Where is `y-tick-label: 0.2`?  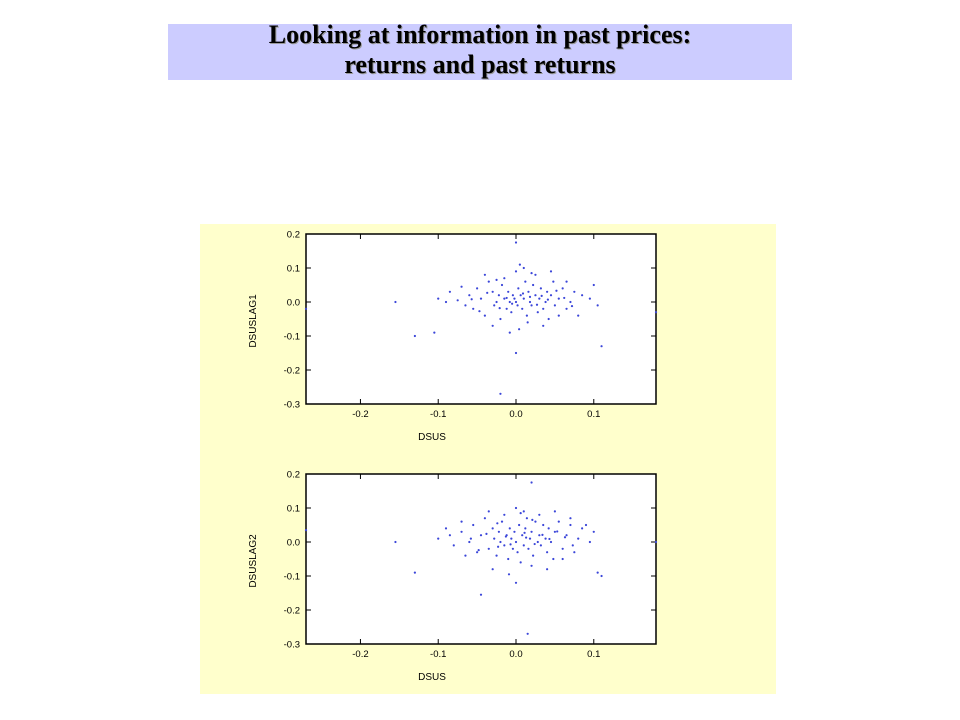 y-tick-label: 0.2 is located at coordinates (293, 235).